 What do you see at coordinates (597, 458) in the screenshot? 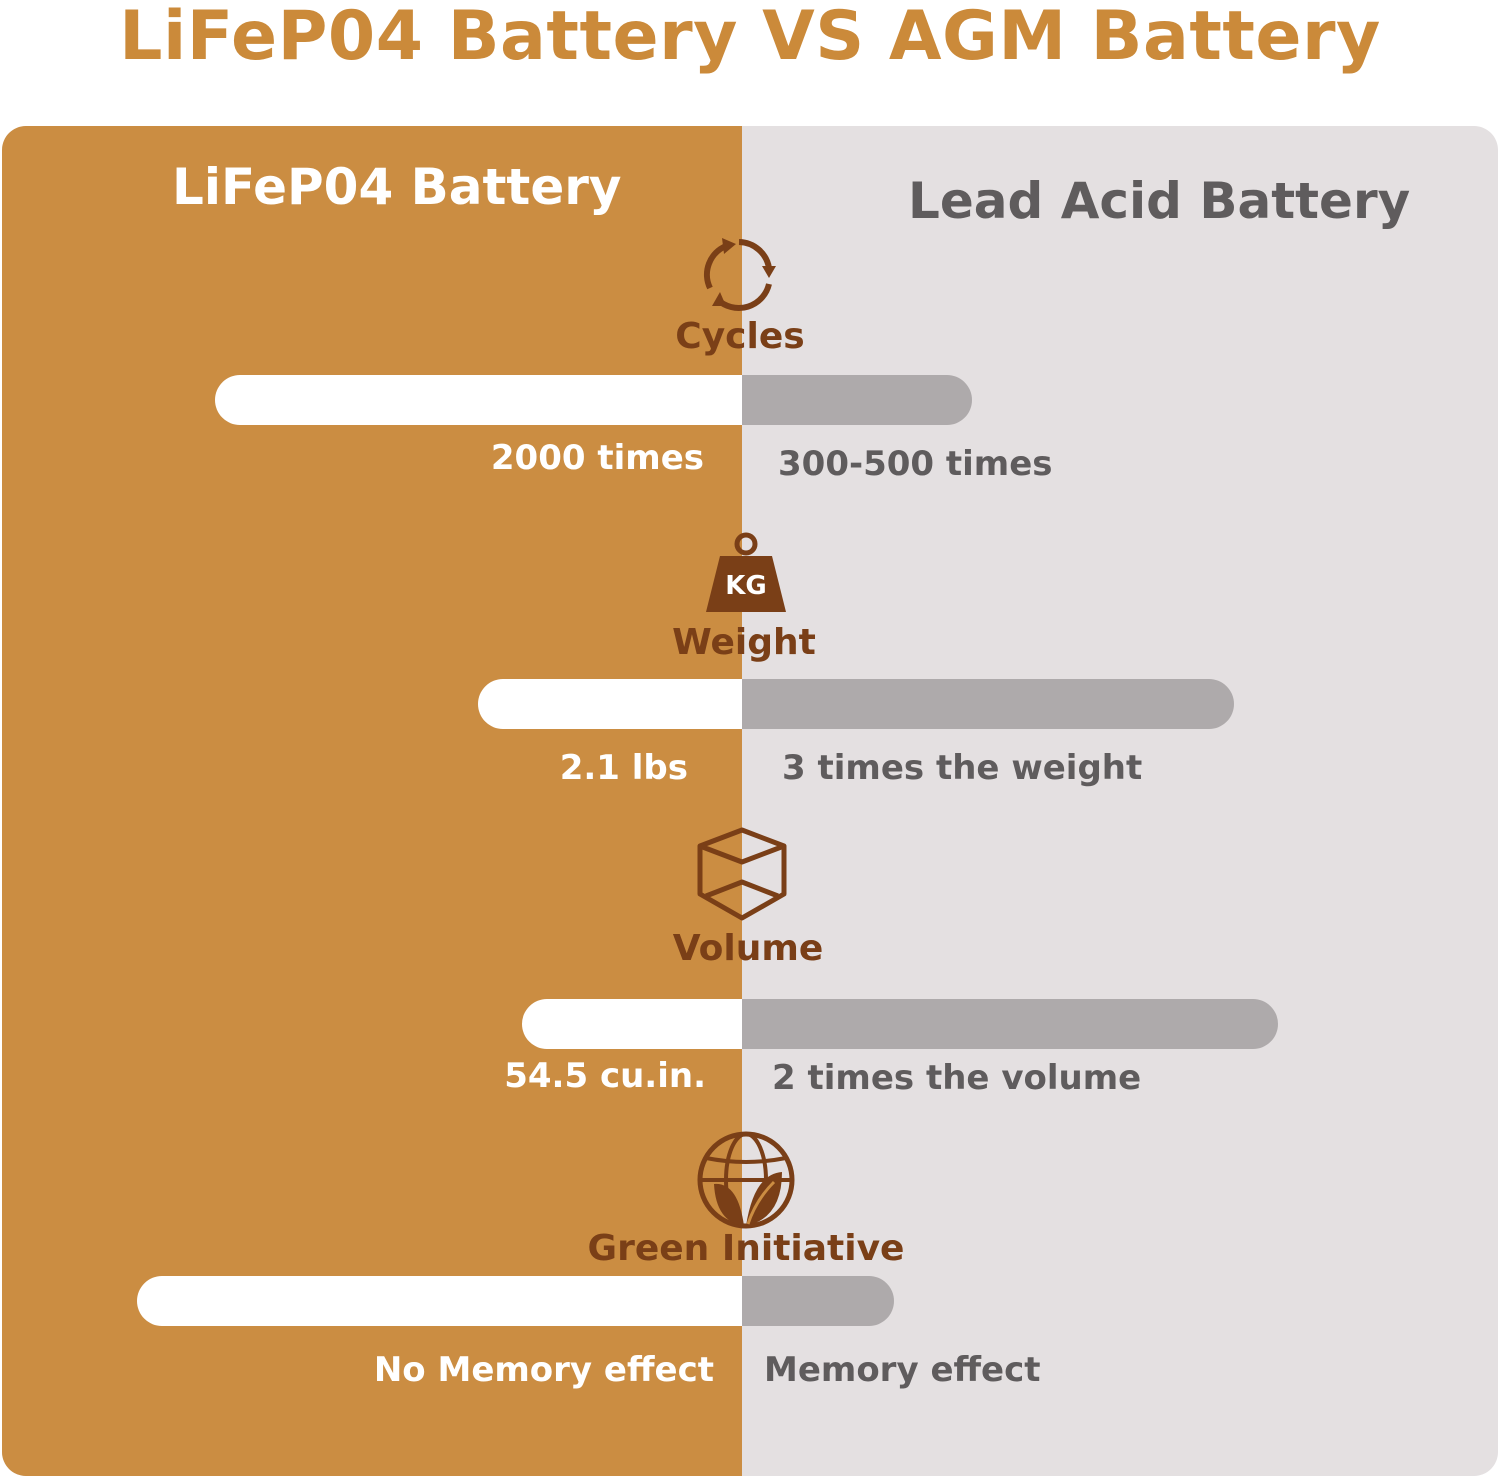
I see `lifepo4-cycles-value: 2000 times` at bounding box center [597, 458].